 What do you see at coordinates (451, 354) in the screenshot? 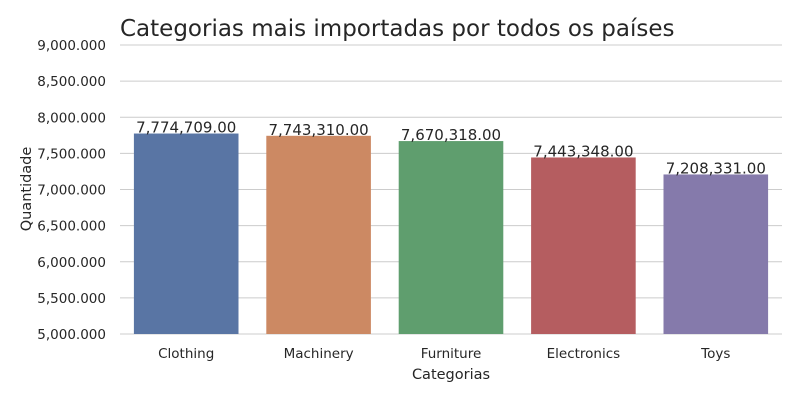
I see `x-tick-label: Furniture` at bounding box center [451, 354].